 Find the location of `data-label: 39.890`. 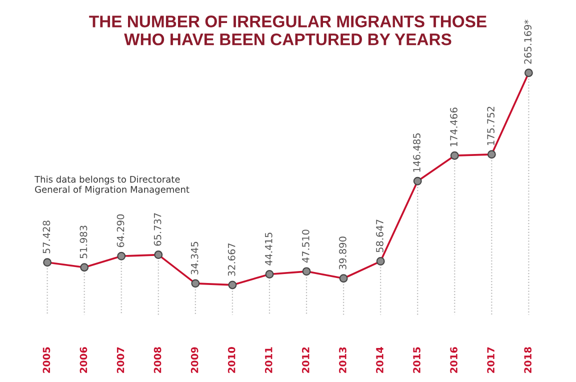

data-label: 39.890 is located at coordinates (342, 253).